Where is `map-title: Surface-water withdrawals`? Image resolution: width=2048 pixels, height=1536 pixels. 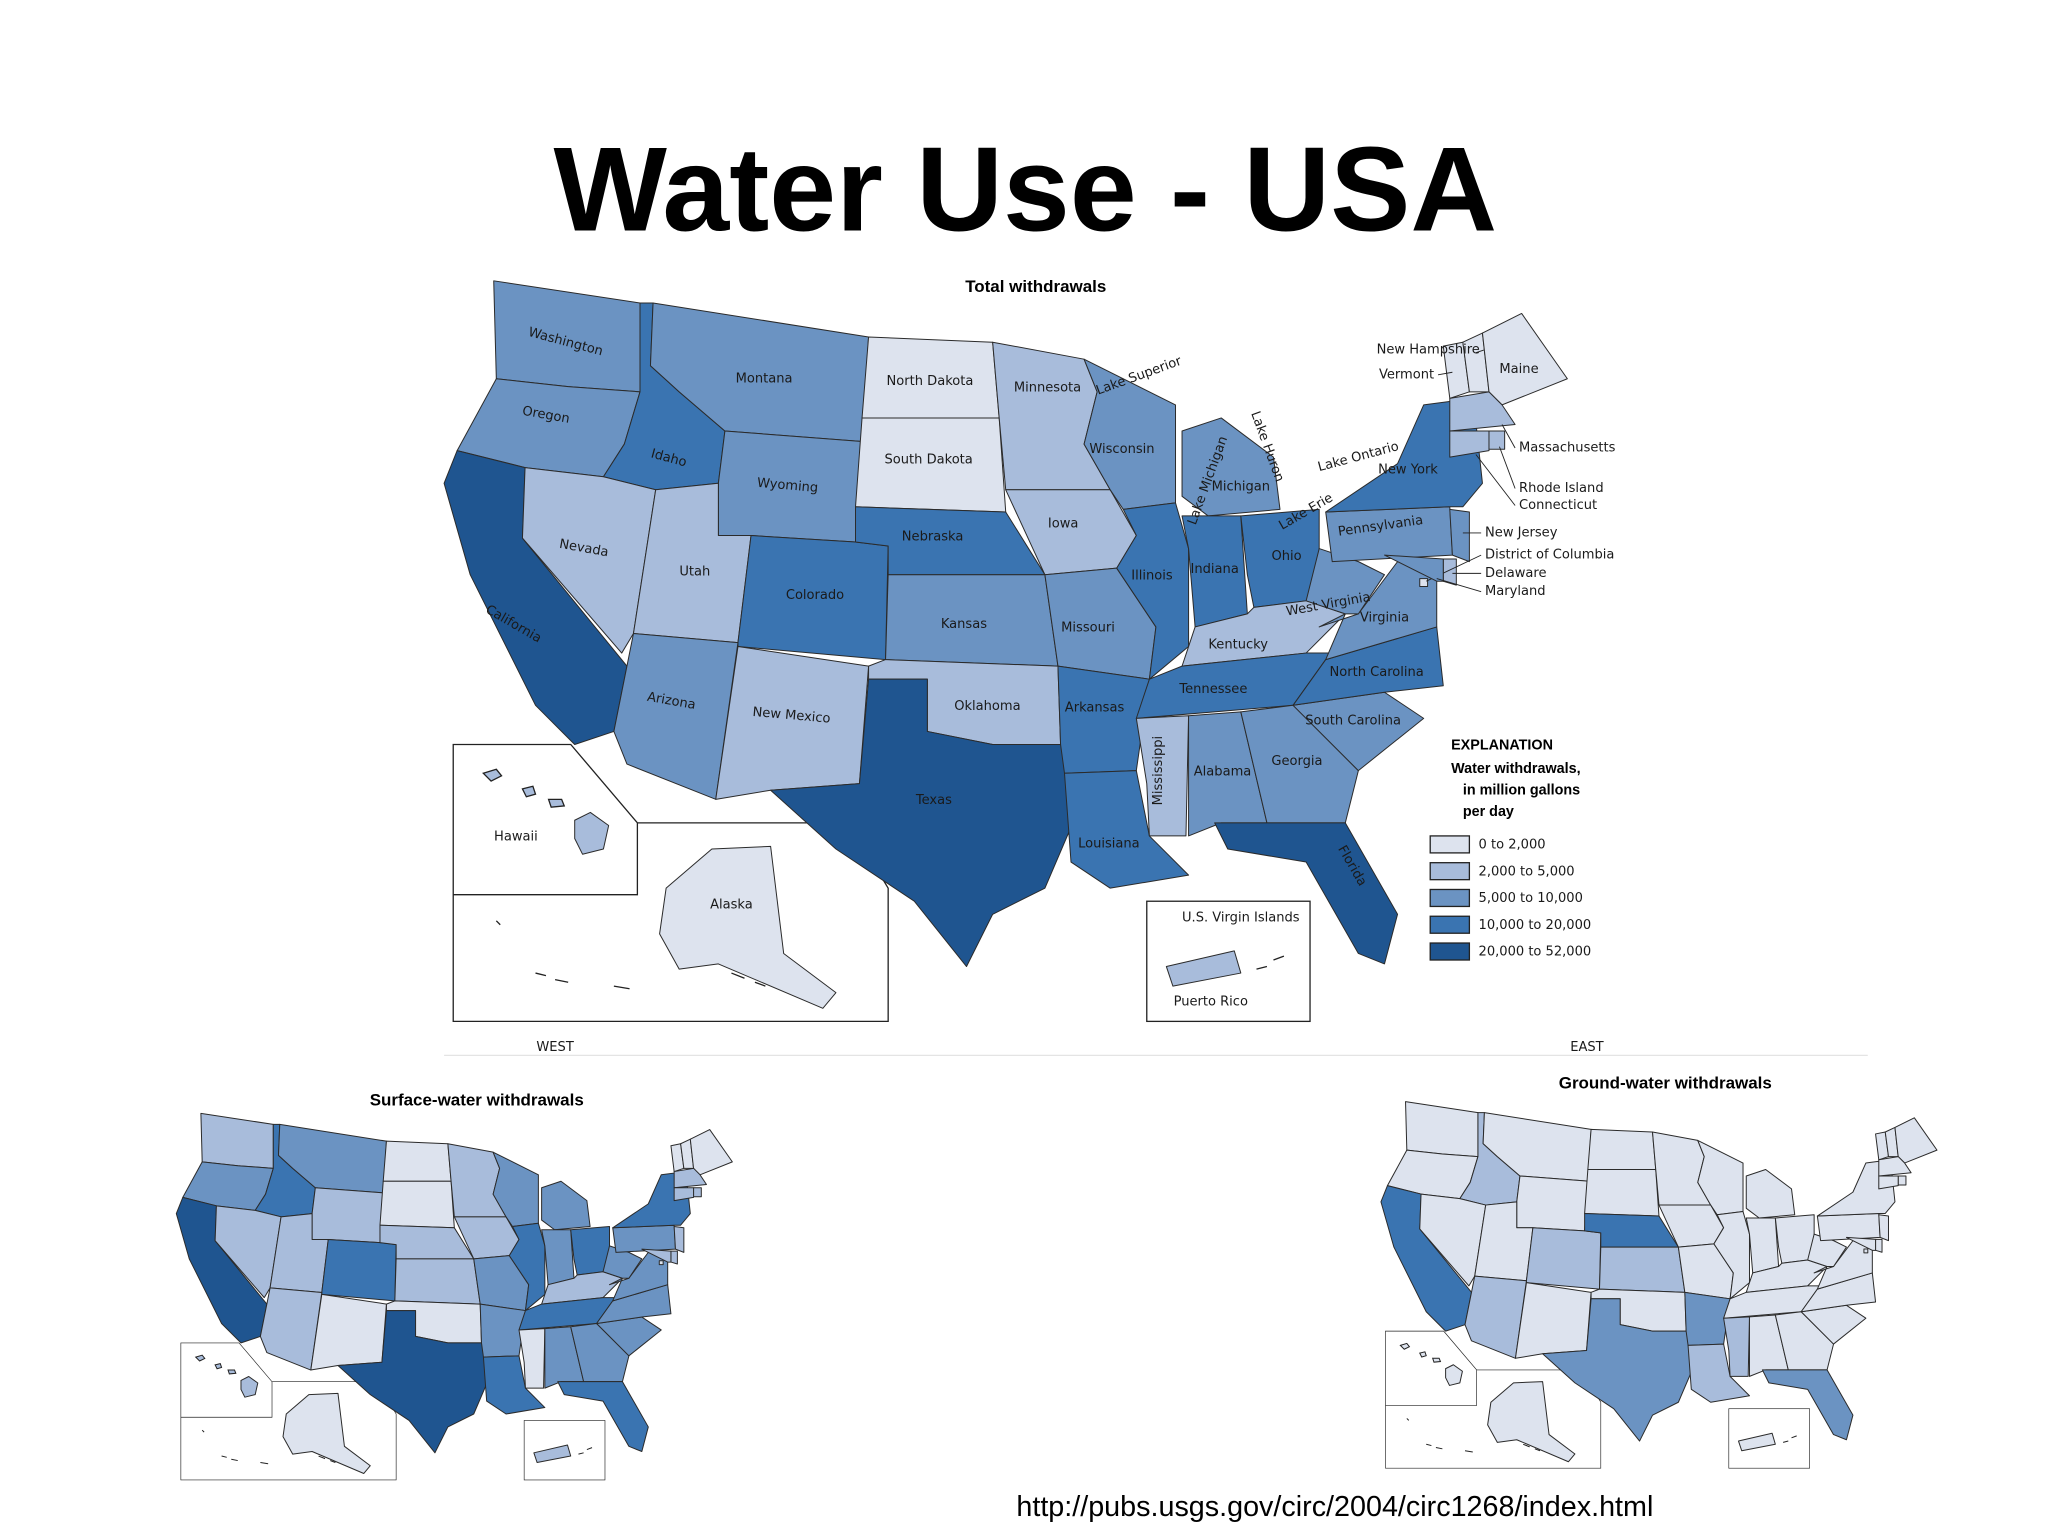
map-title: Surface-water withdrawals is located at coordinates (477, 1100).